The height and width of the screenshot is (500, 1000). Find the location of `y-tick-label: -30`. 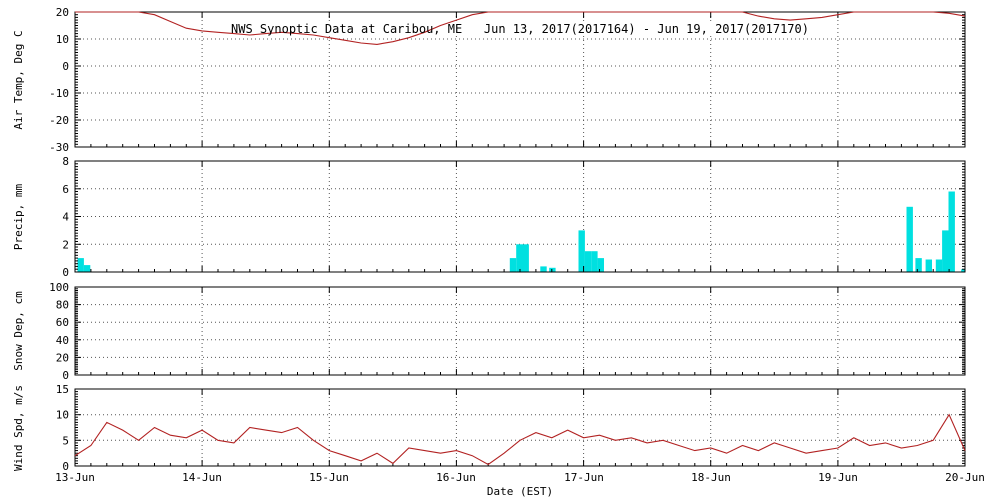

y-tick-label: -30 is located at coordinates (59, 147).